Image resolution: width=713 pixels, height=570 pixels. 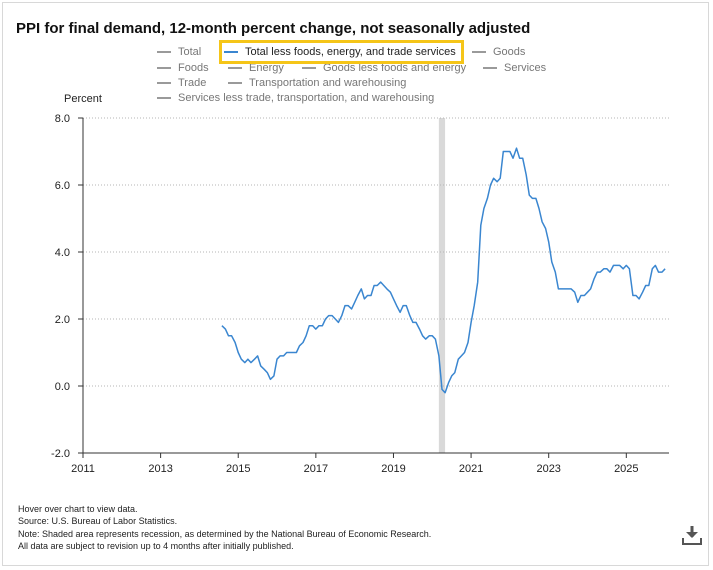 I want to click on x-tick-label: 2025, so click(x=626, y=469).